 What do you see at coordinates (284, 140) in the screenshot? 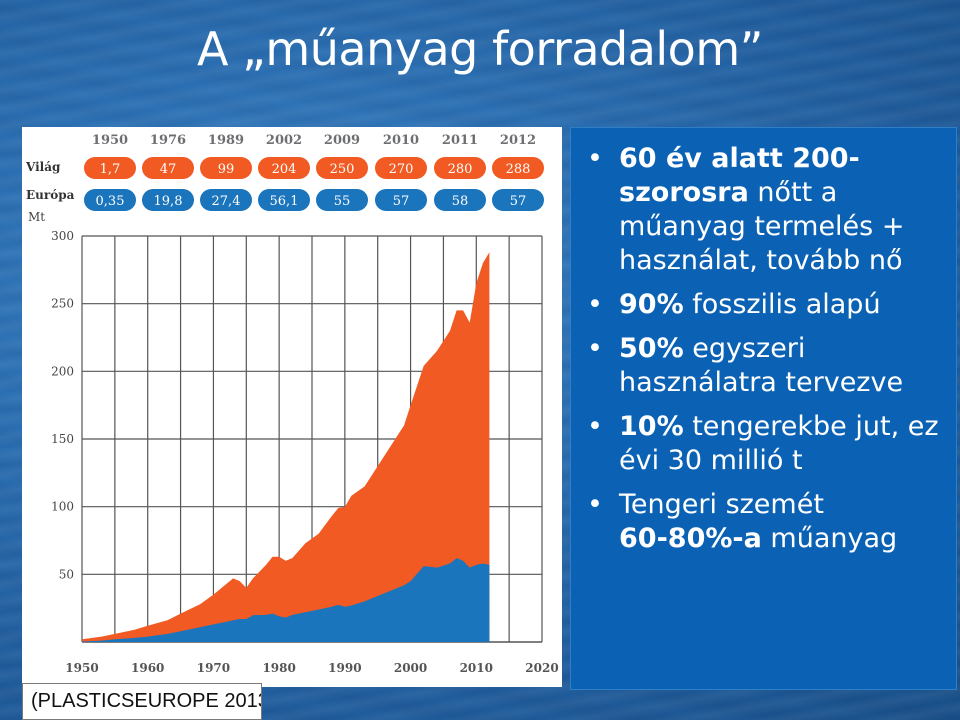
I see `header-year: 2002` at bounding box center [284, 140].